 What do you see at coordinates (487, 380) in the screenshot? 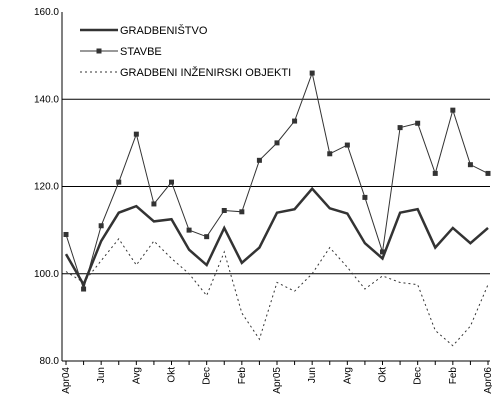
I see `x-tick-label: Apr06` at bounding box center [487, 380].